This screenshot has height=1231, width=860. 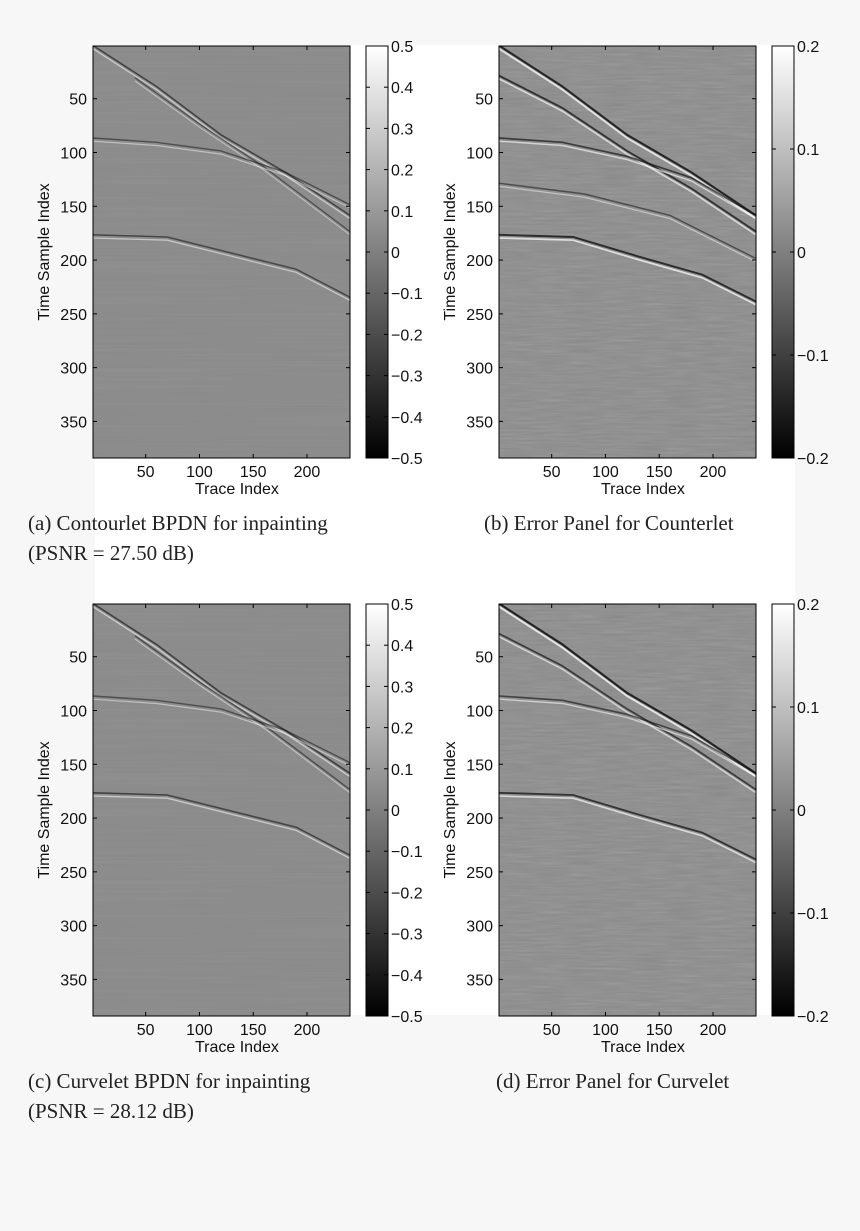 I want to click on caption-c-line-1: (c) Curvelet BPDN for inpainting, so click(x=169, y=1081).